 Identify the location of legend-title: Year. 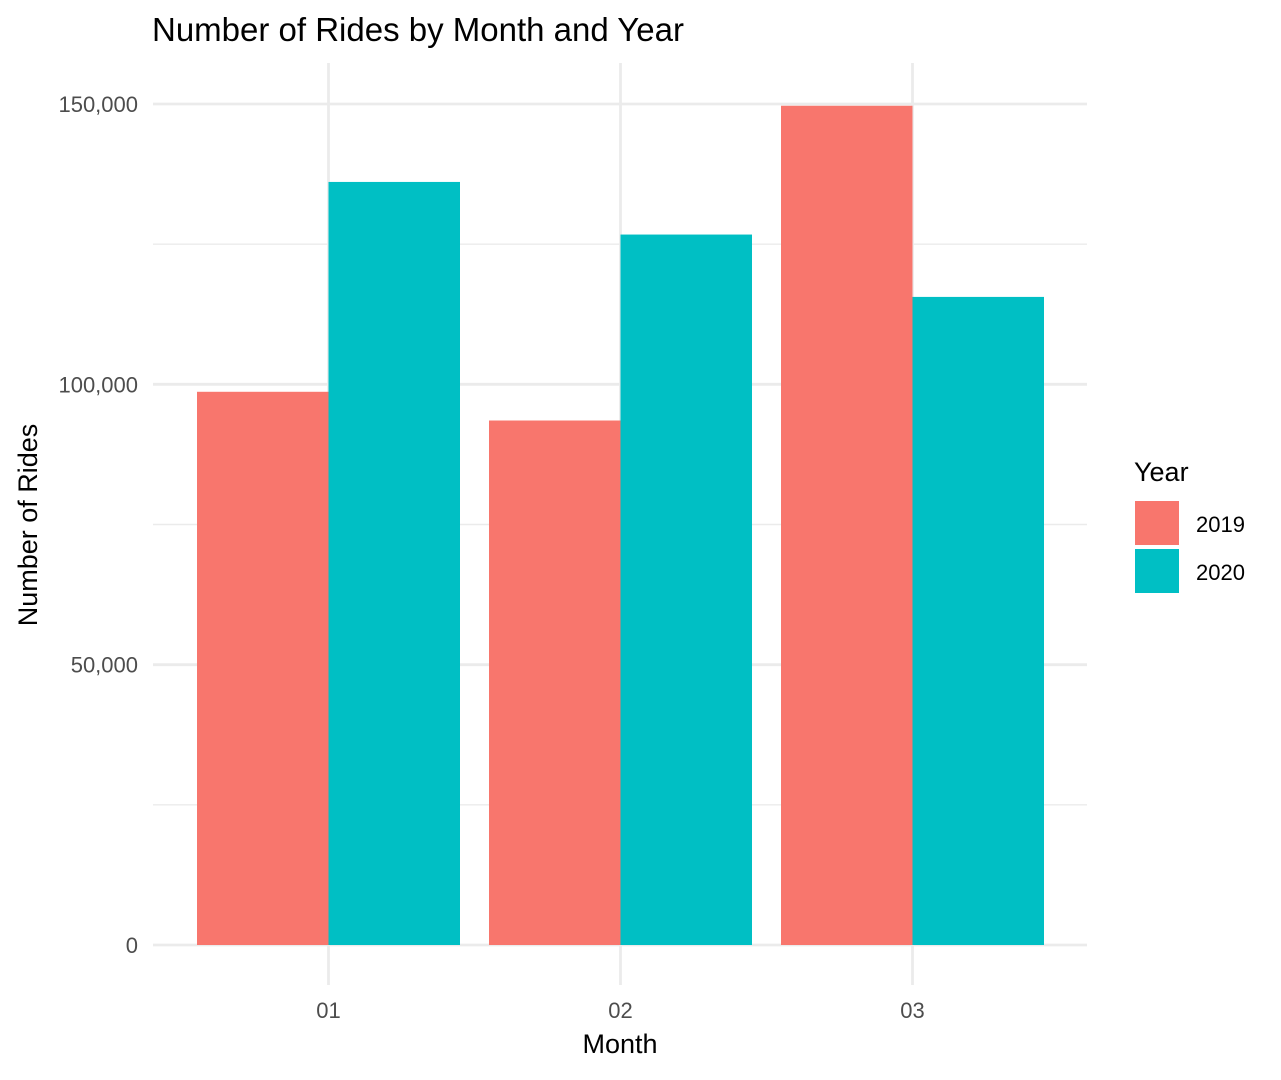
(1161, 472).